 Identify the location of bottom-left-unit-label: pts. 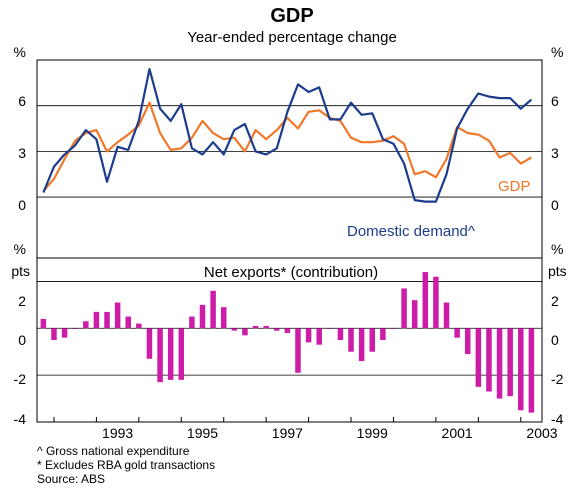
(20, 271).